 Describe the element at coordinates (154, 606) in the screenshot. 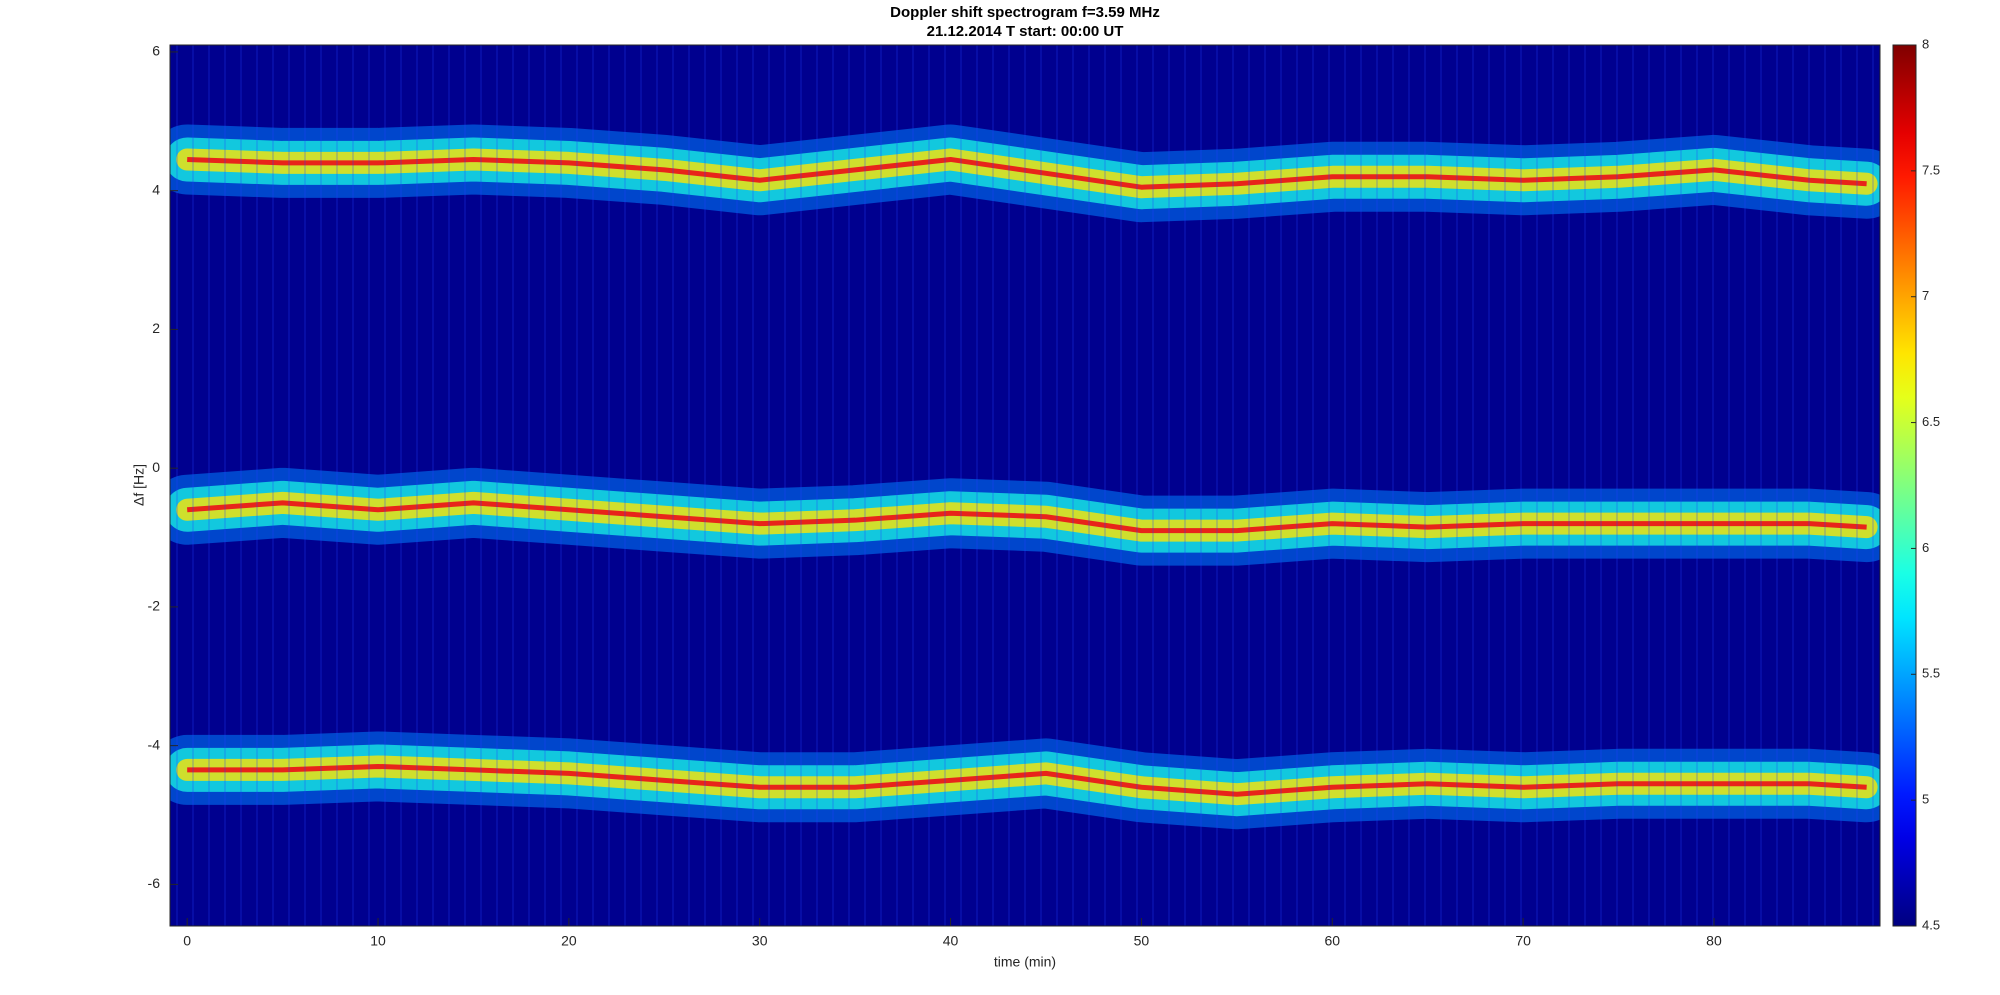

I see `y-tick-label: -2` at that location.